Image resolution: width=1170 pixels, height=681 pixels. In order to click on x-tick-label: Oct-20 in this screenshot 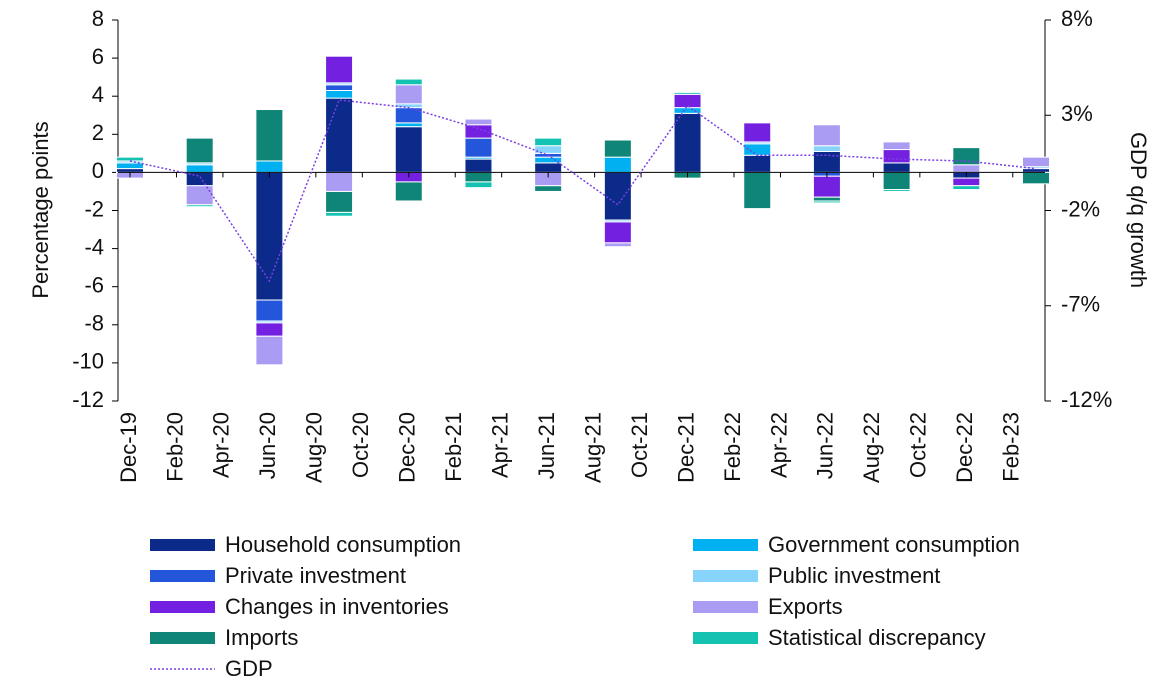, I will do `click(360, 445)`.